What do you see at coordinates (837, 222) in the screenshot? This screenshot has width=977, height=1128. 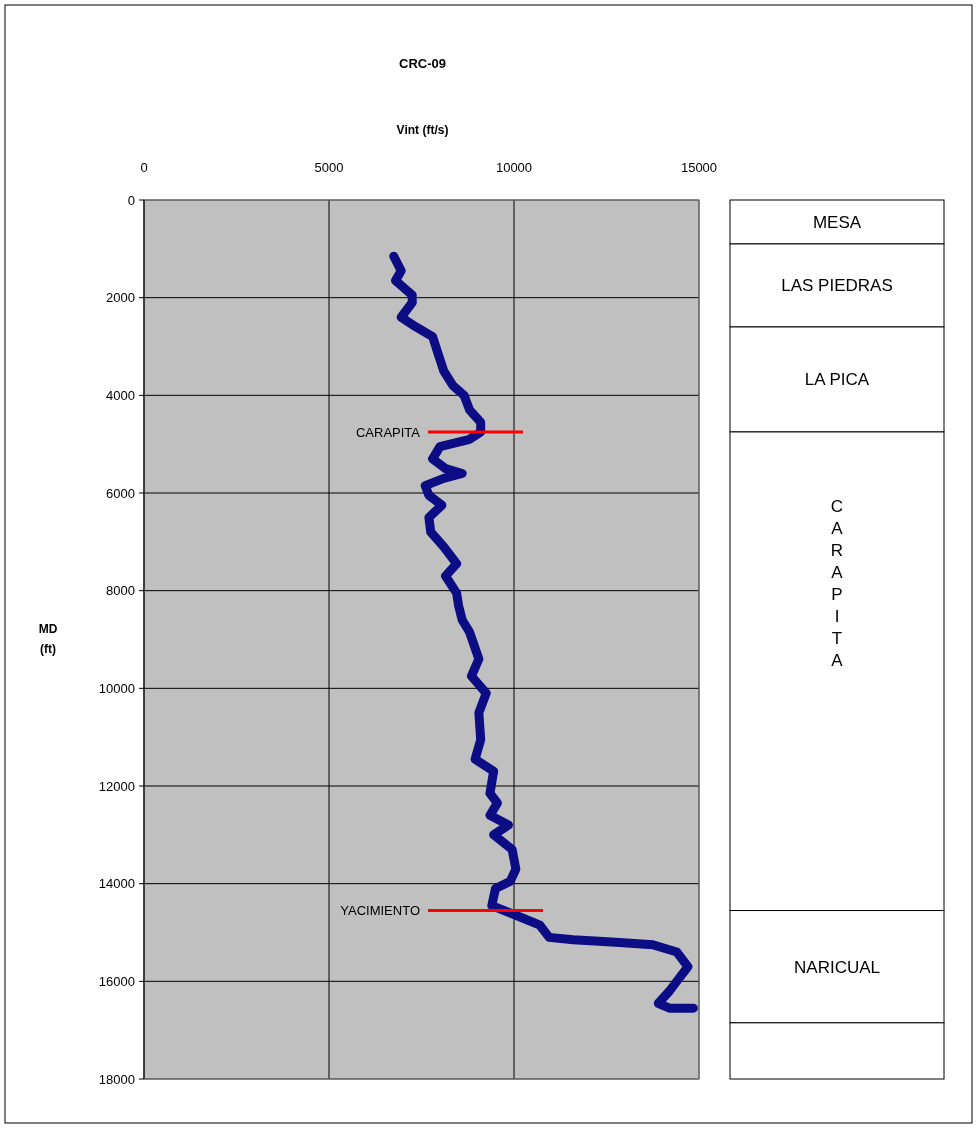 I see `series-label: MESA` at bounding box center [837, 222].